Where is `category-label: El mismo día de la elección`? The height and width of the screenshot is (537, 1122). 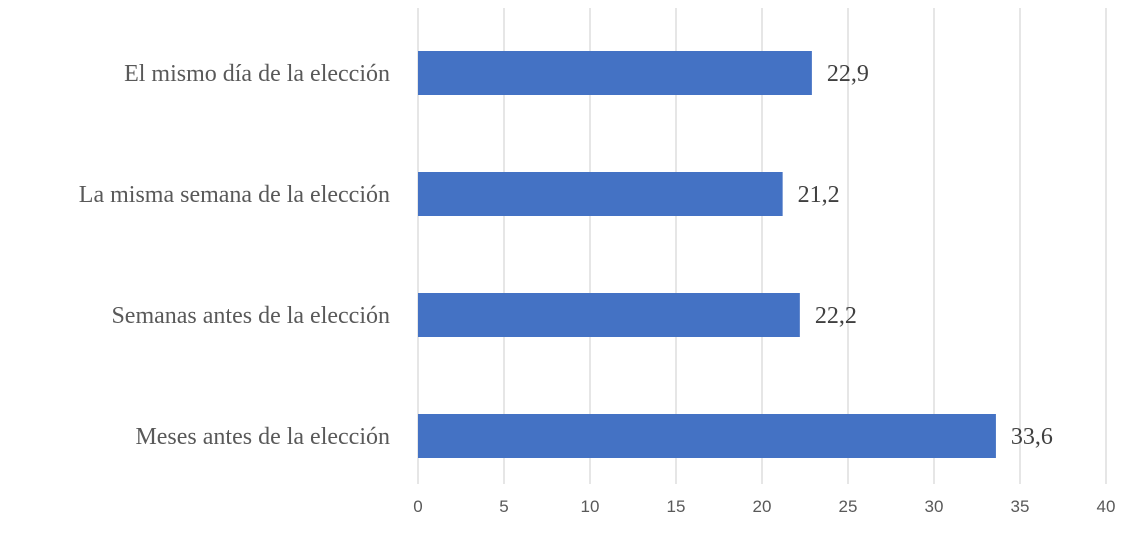
category-label: El mismo día de la elección is located at coordinates (257, 74).